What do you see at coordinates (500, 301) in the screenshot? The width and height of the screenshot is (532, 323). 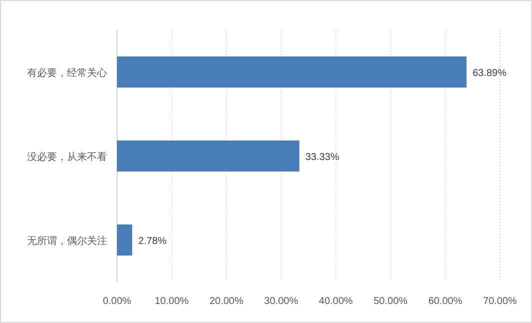 I see `x-tick-label: 70.00%` at bounding box center [500, 301].